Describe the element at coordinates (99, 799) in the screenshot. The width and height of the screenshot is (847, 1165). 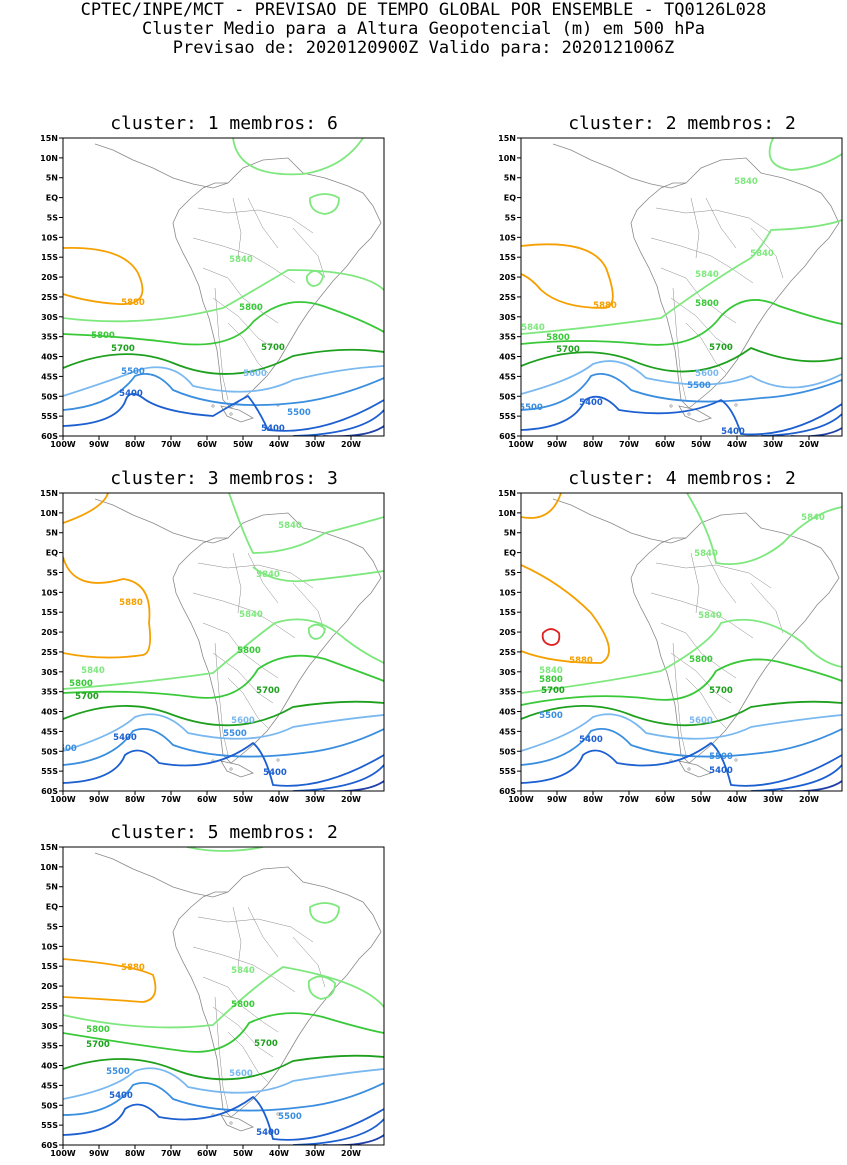
I see `lon-label: 90W` at that location.